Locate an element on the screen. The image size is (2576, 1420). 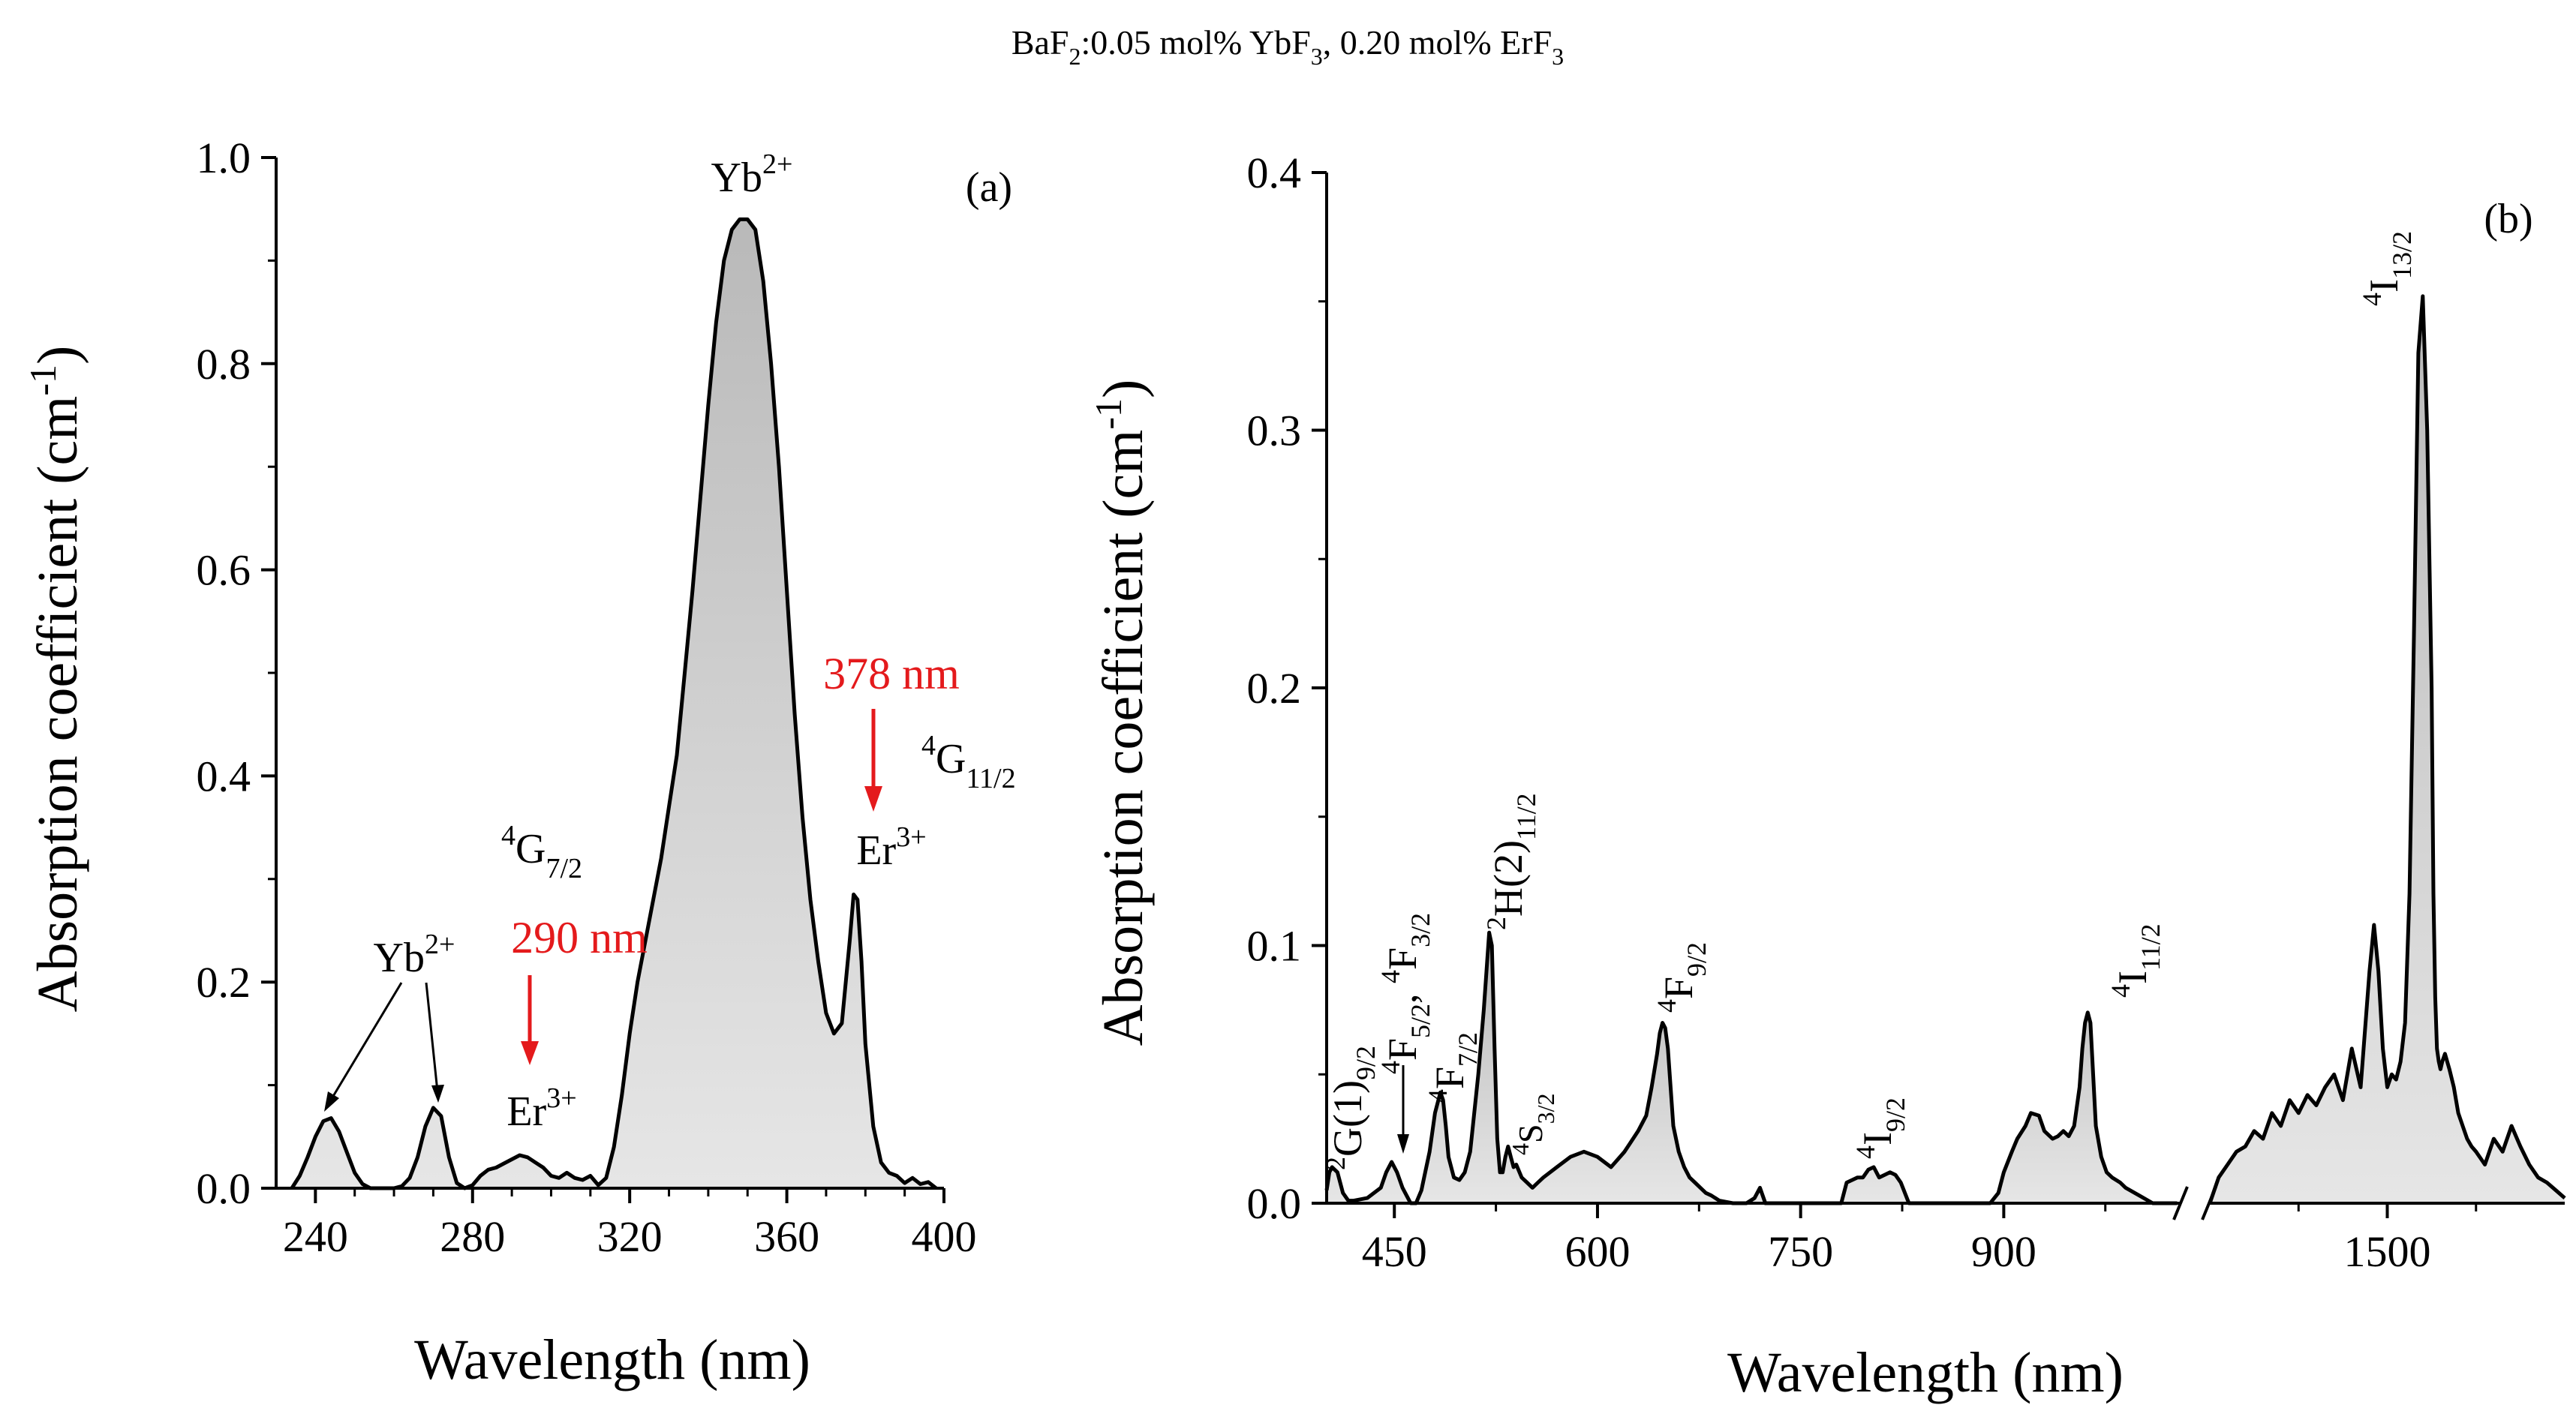
panel-b-y-tick-label: 0.0 is located at coordinates (1274, 1203).